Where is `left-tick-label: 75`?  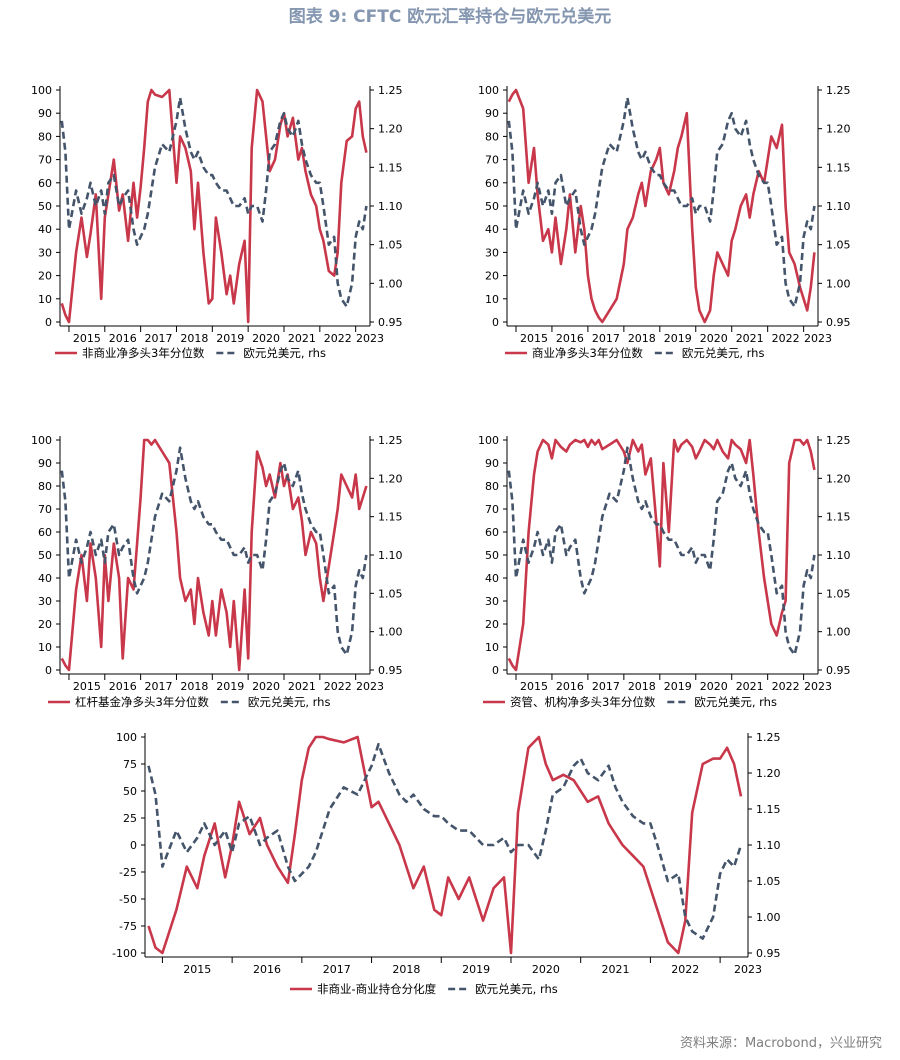 left-tick-label: 75 is located at coordinates (130, 764).